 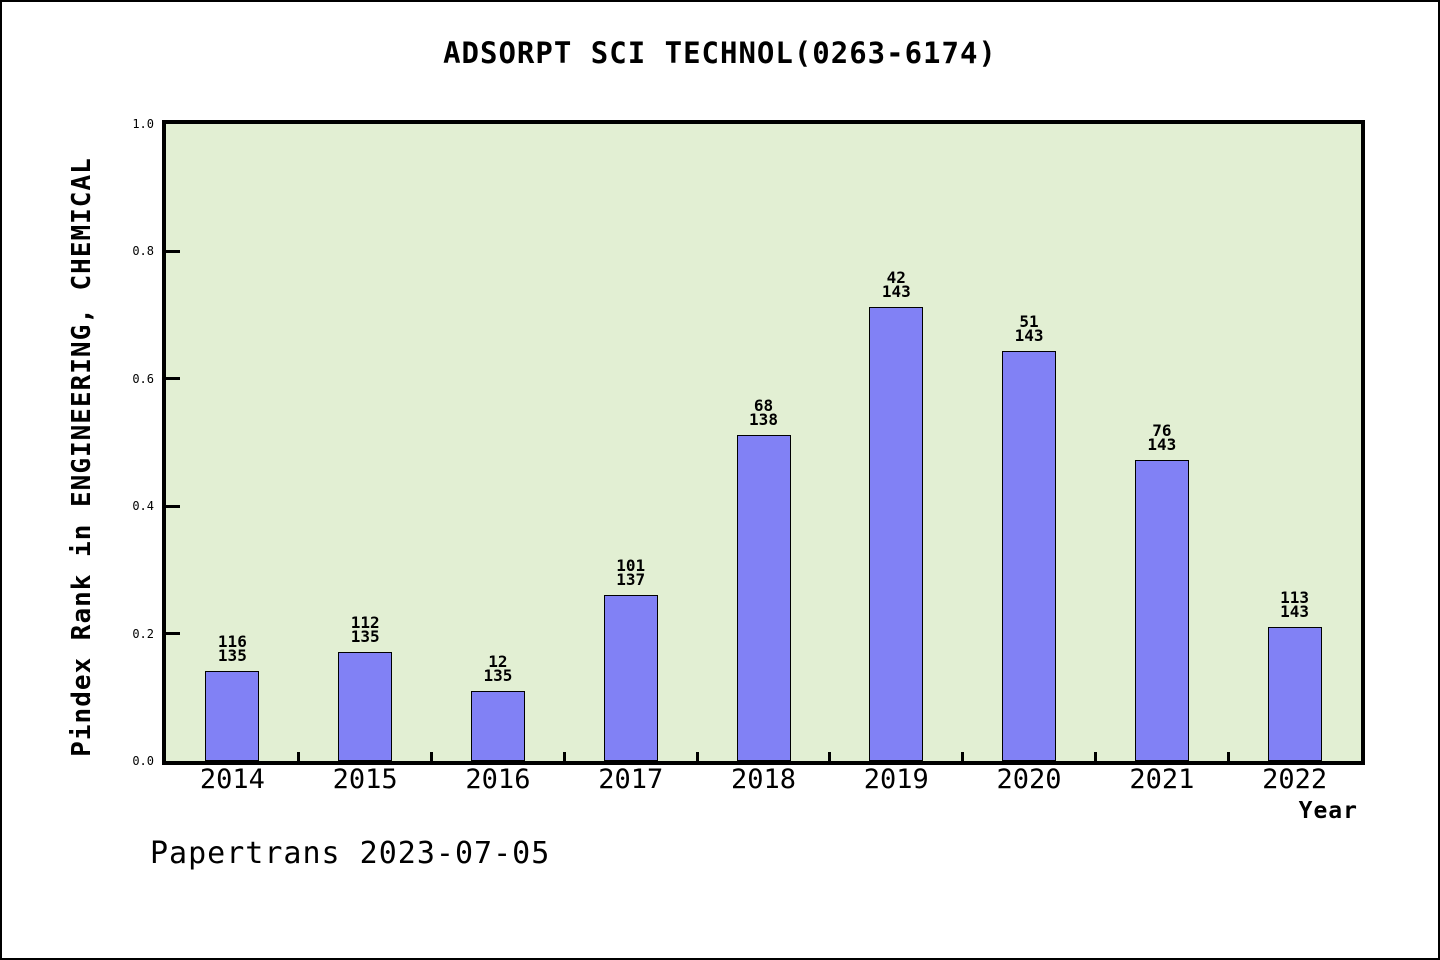 I want to click on bar-rank-value: 76, so click(x=1162, y=430).